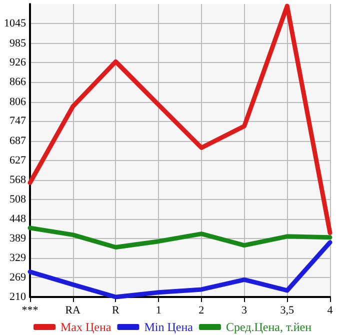 Image resolution: width=345 pixels, height=335 pixels. Describe the element at coordinates (245, 310) in the screenshot. I see `x-tick-label: 3` at that location.